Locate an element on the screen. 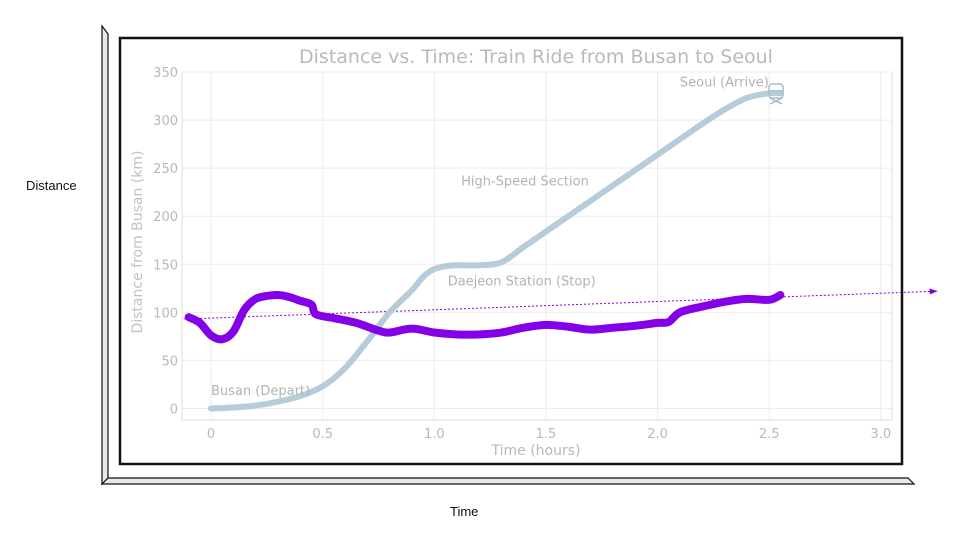 The image size is (960, 540). x-tick-label: 1.0 is located at coordinates (434, 434).